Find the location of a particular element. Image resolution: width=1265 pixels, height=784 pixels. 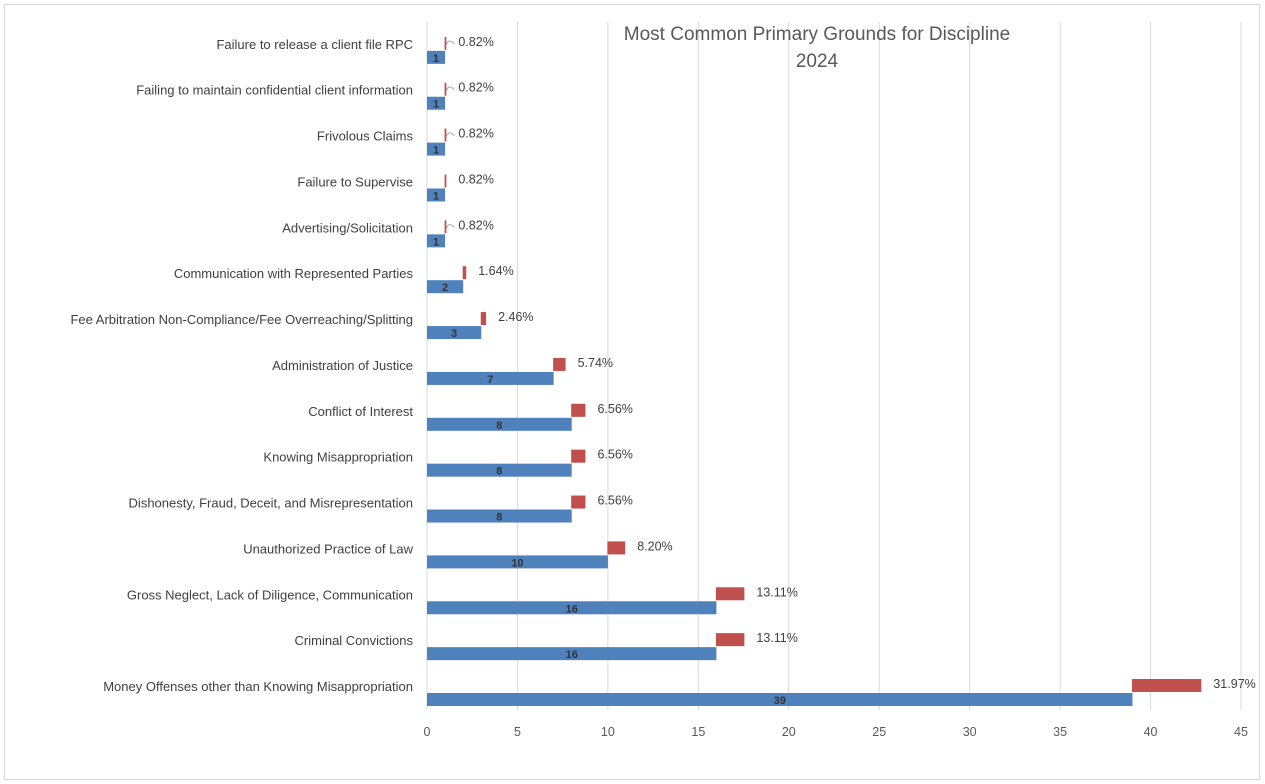

category-label: Administration of Justice is located at coordinates (342, 365).